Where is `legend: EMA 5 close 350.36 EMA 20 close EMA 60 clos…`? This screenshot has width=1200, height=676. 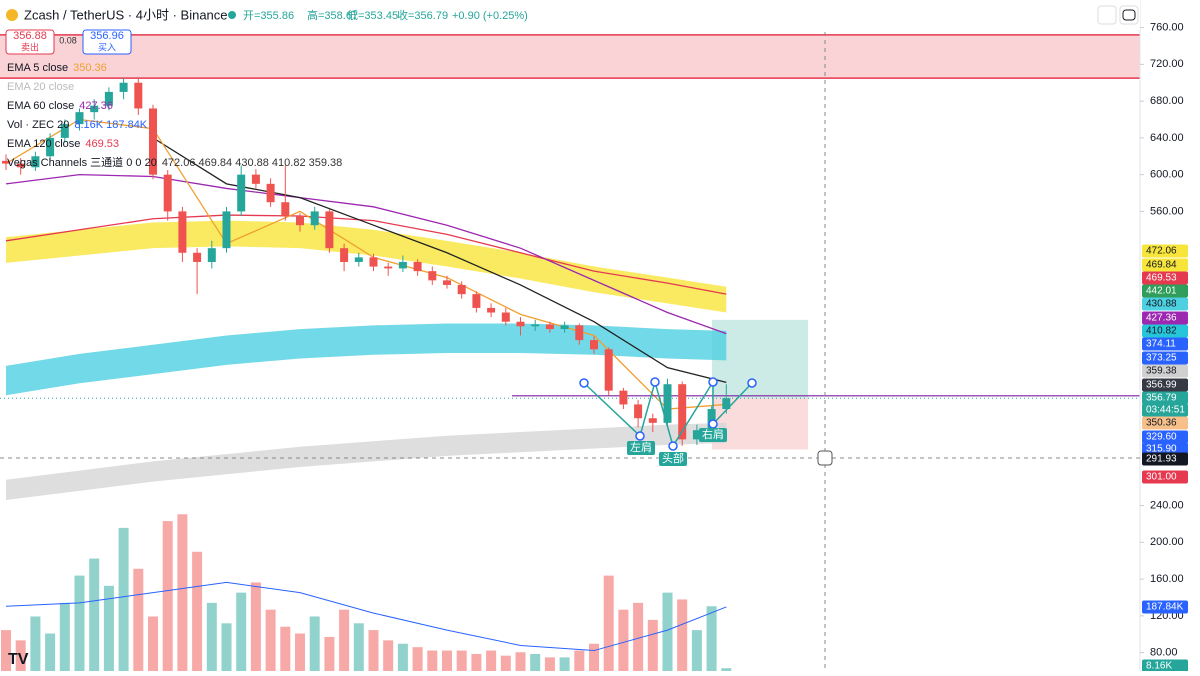 legend: EMA 5 close 350.36 EMA 20 close EMA 60 clos… is located at coordinates (174, 115).